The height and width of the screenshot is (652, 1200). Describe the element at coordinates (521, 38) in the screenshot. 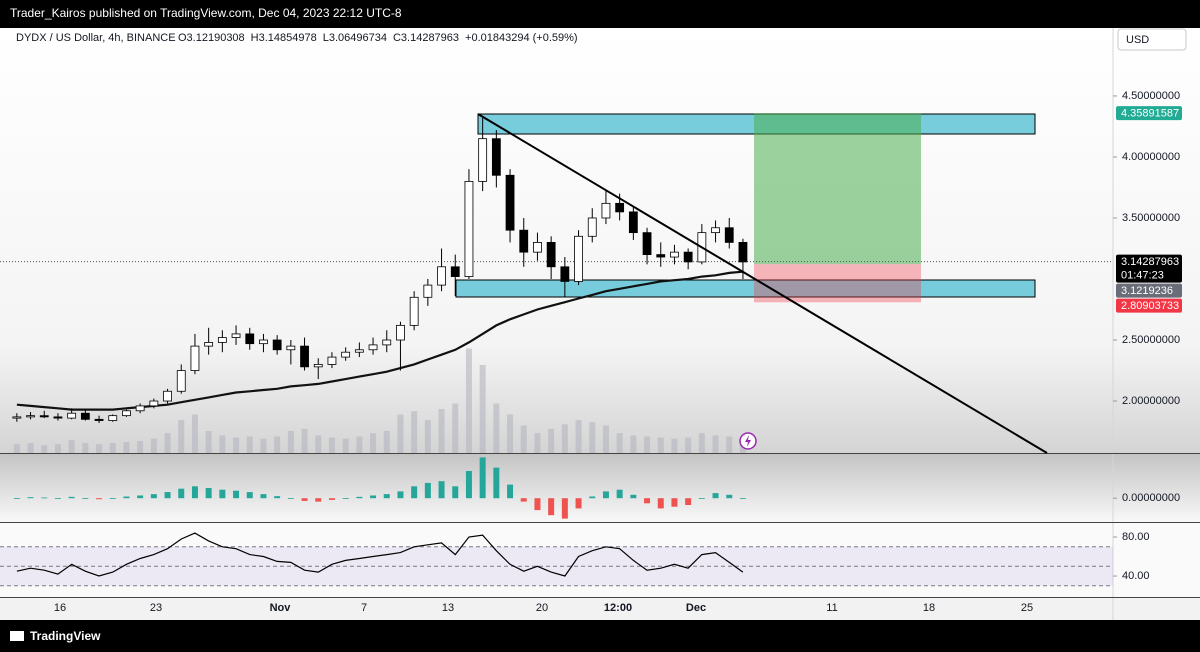

I see `ohlc-value: +0.01843294 (+0.59%)` at that location.